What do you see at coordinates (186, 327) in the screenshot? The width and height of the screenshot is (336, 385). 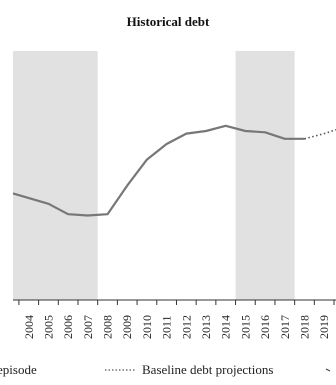 I see `x-tick-label-2012: 2012` at bounding box center [186, 327].